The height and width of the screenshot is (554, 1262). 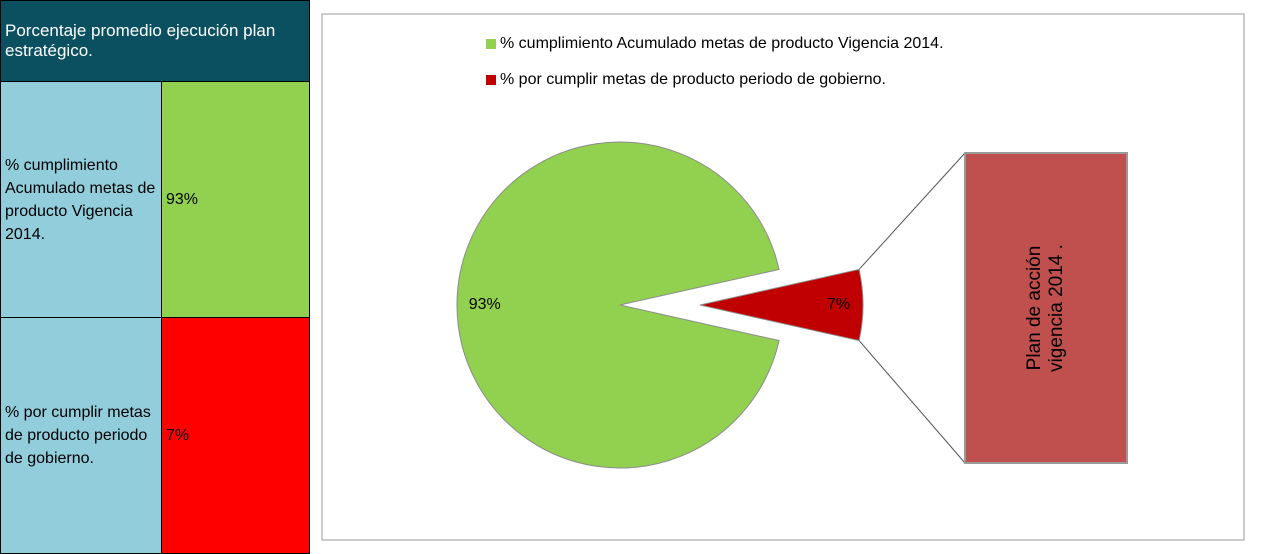 What do you see at coordinates (235, 435) in the screenshot?
I see `row-value: 7%` at bounding box center [235, 435].